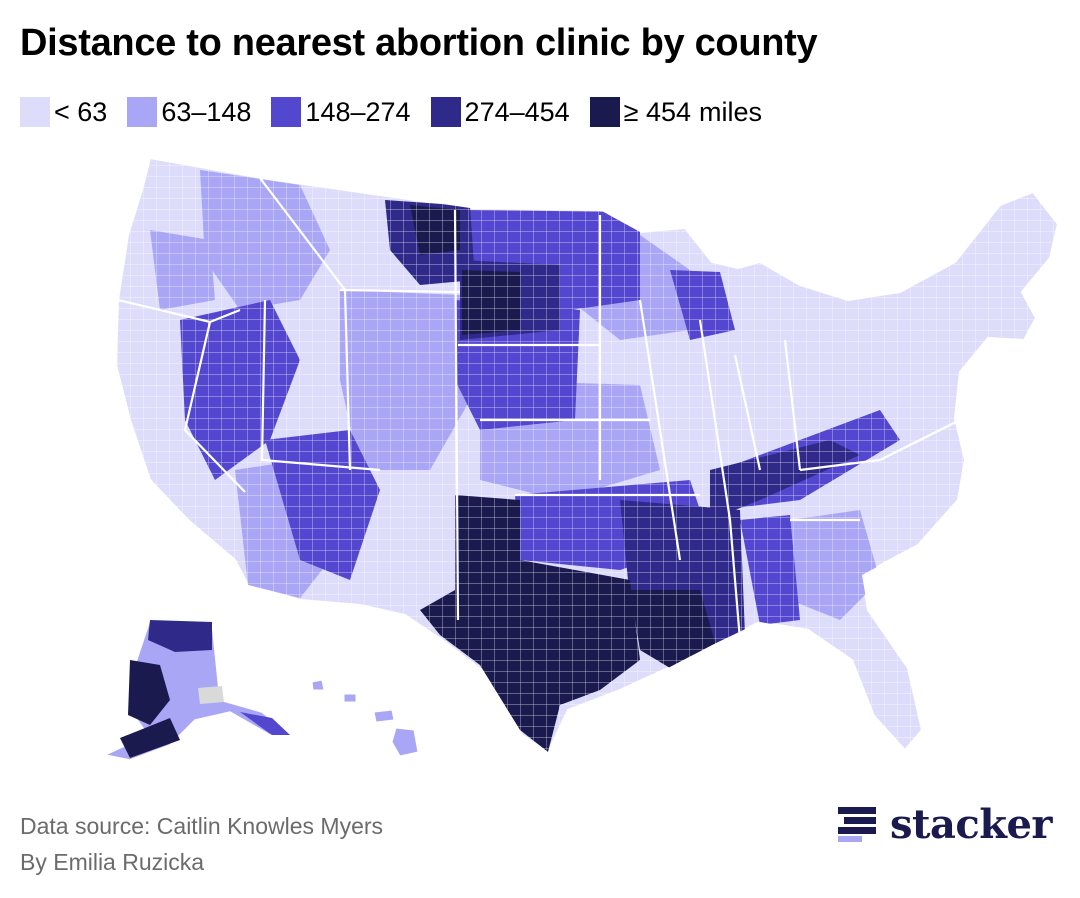 The width and height of the screenshot is (1080, 898). Describe the element at coordinates (971, 824) in the screenshot. I see `stacker-wordmark: stacker` at that location.